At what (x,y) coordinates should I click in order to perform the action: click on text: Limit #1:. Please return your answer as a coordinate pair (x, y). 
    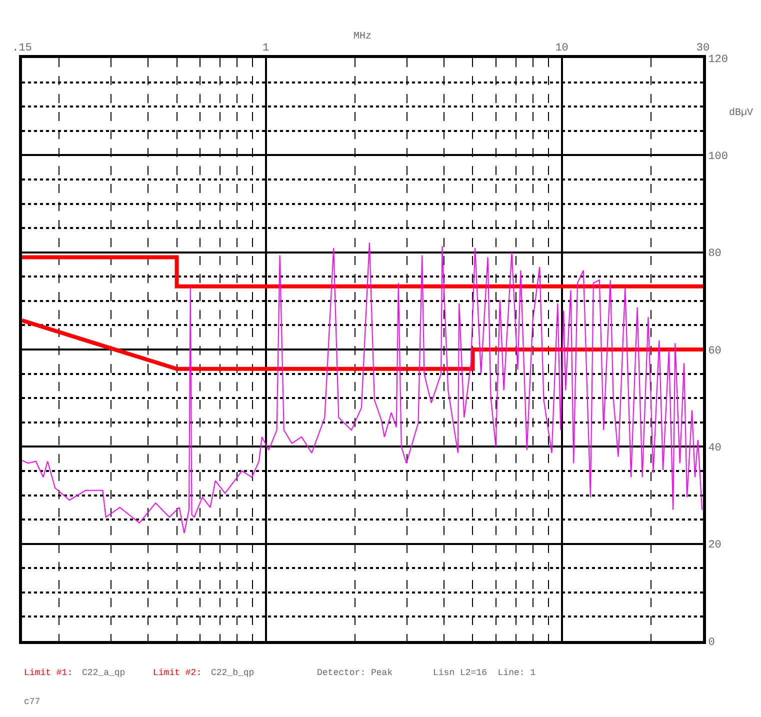
    Looking at the image, I should click on (48, 673).